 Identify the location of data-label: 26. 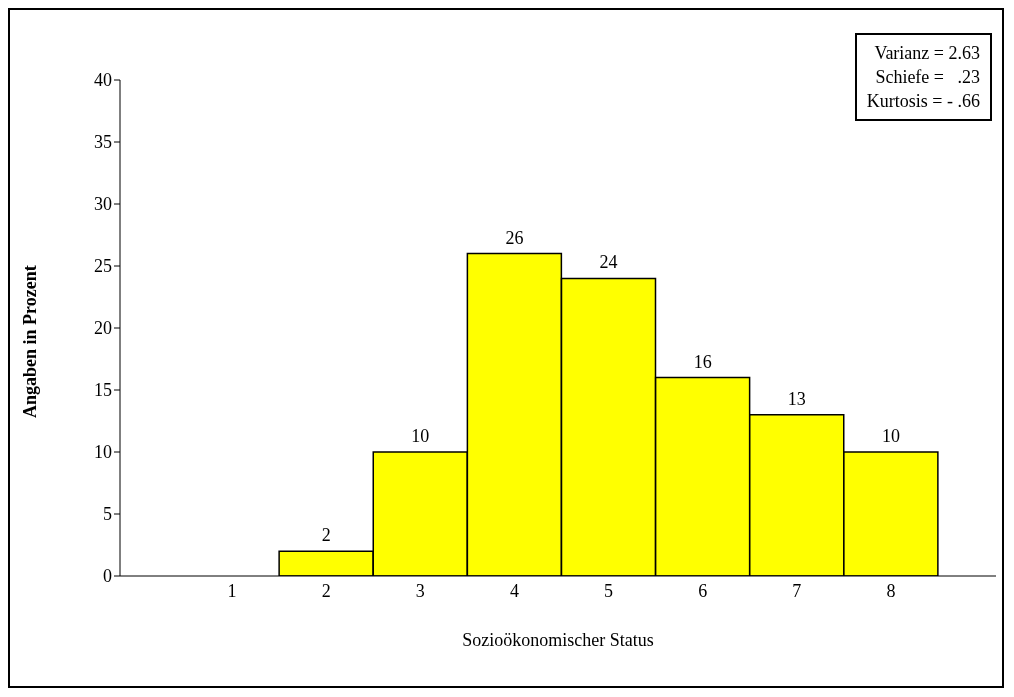
(514, 237).